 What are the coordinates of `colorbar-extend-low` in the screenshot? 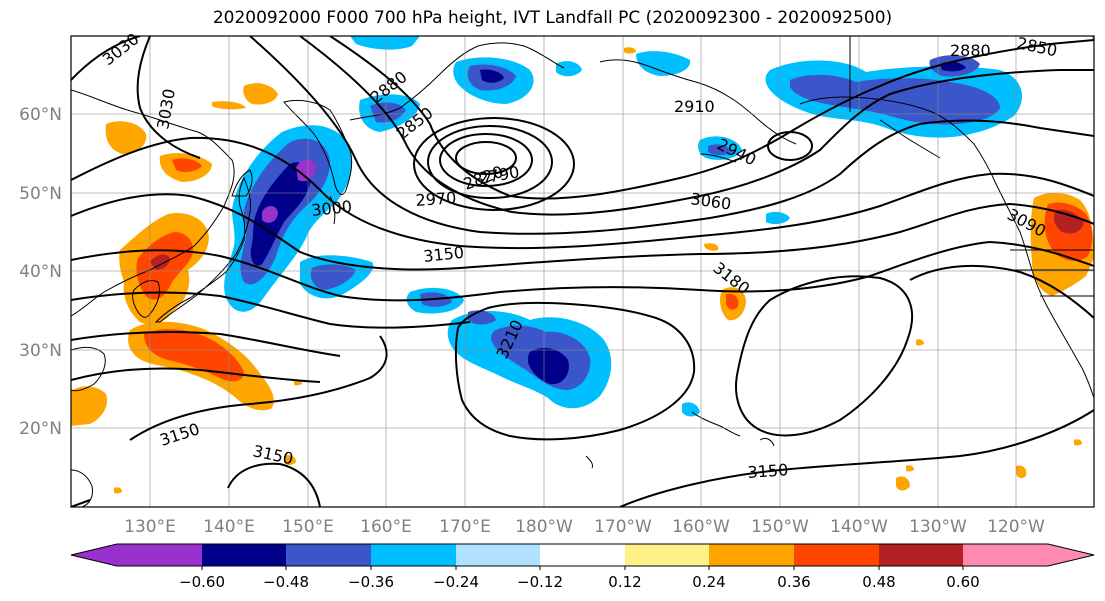 It's located at (94, 555).